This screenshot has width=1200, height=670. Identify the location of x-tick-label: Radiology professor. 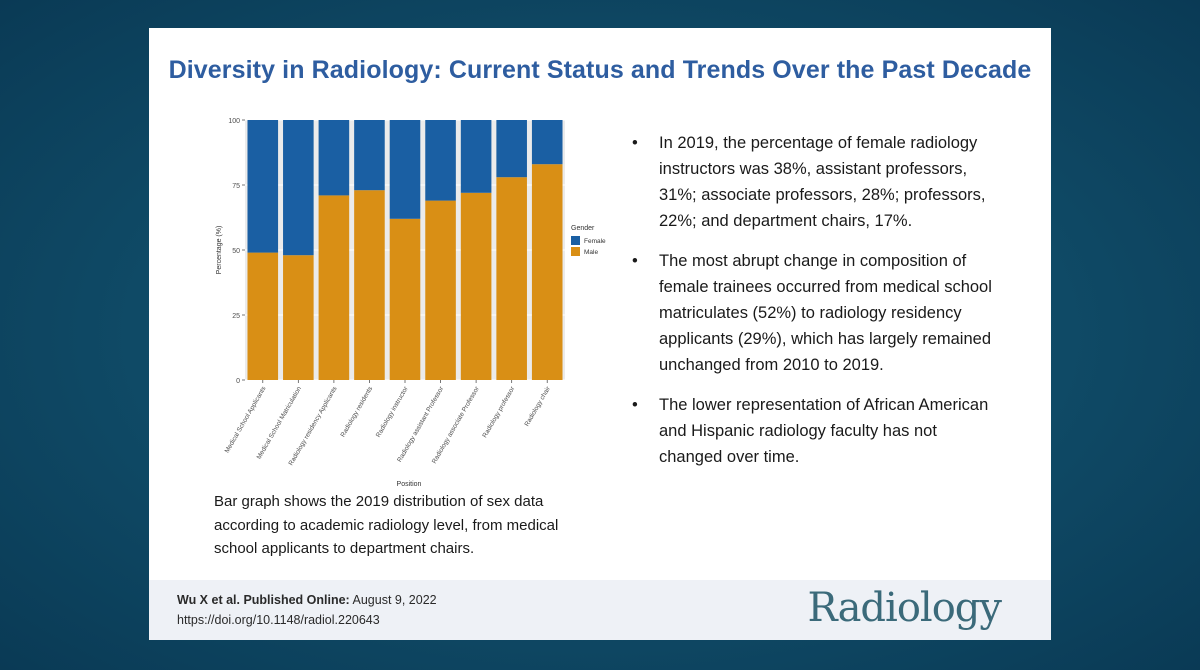
(498, 412).